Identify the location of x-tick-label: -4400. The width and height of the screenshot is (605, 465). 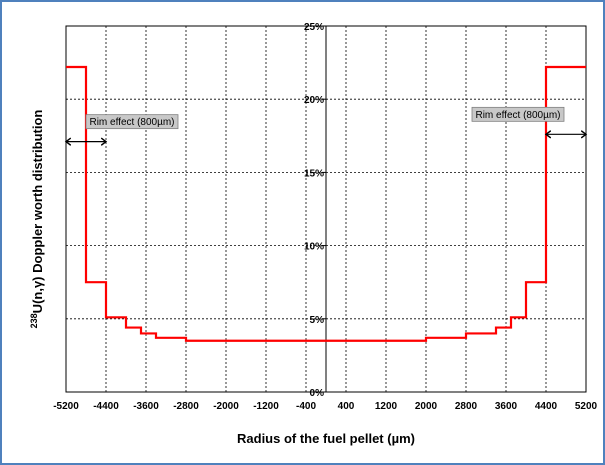
(106, 406).